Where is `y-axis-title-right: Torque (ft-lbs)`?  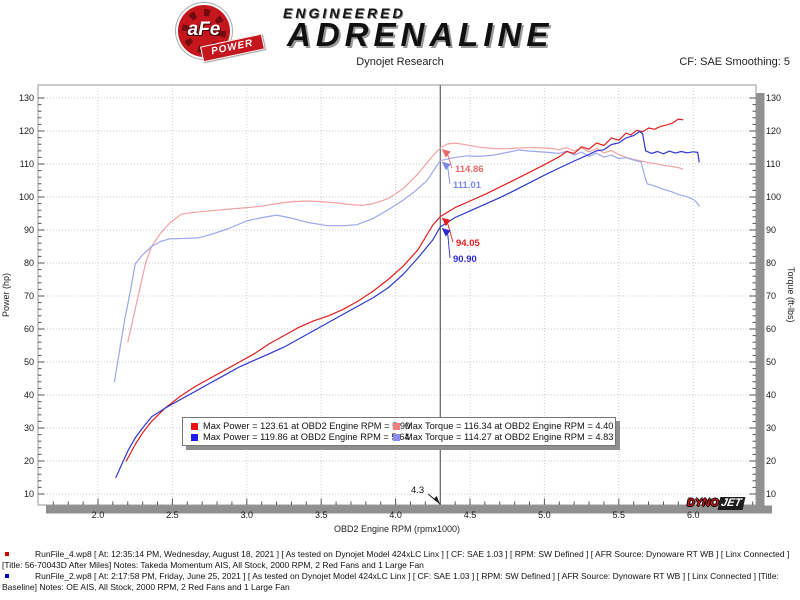 y-axis-title-right: Torque (ft-lbs) is located at coordinates (791, 295).